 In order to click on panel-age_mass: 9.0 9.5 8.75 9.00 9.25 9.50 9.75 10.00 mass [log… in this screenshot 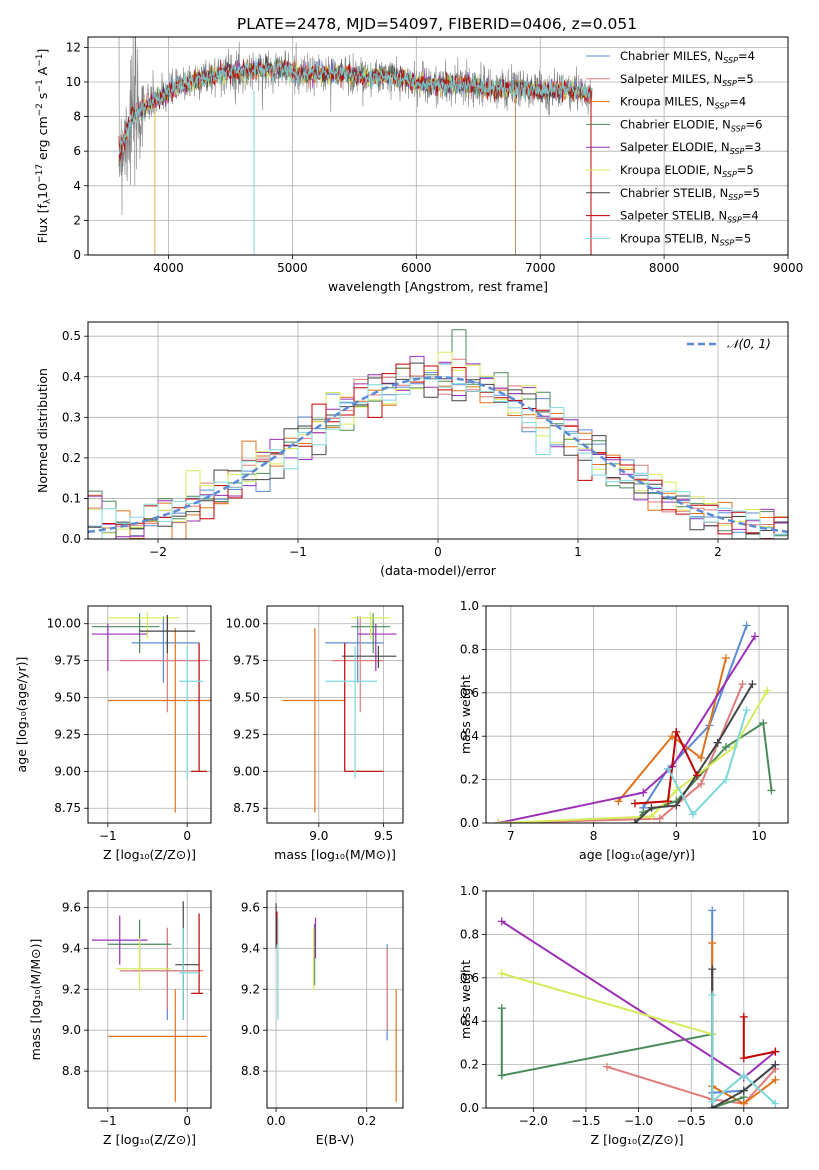, I will do `click(315, 733)`.